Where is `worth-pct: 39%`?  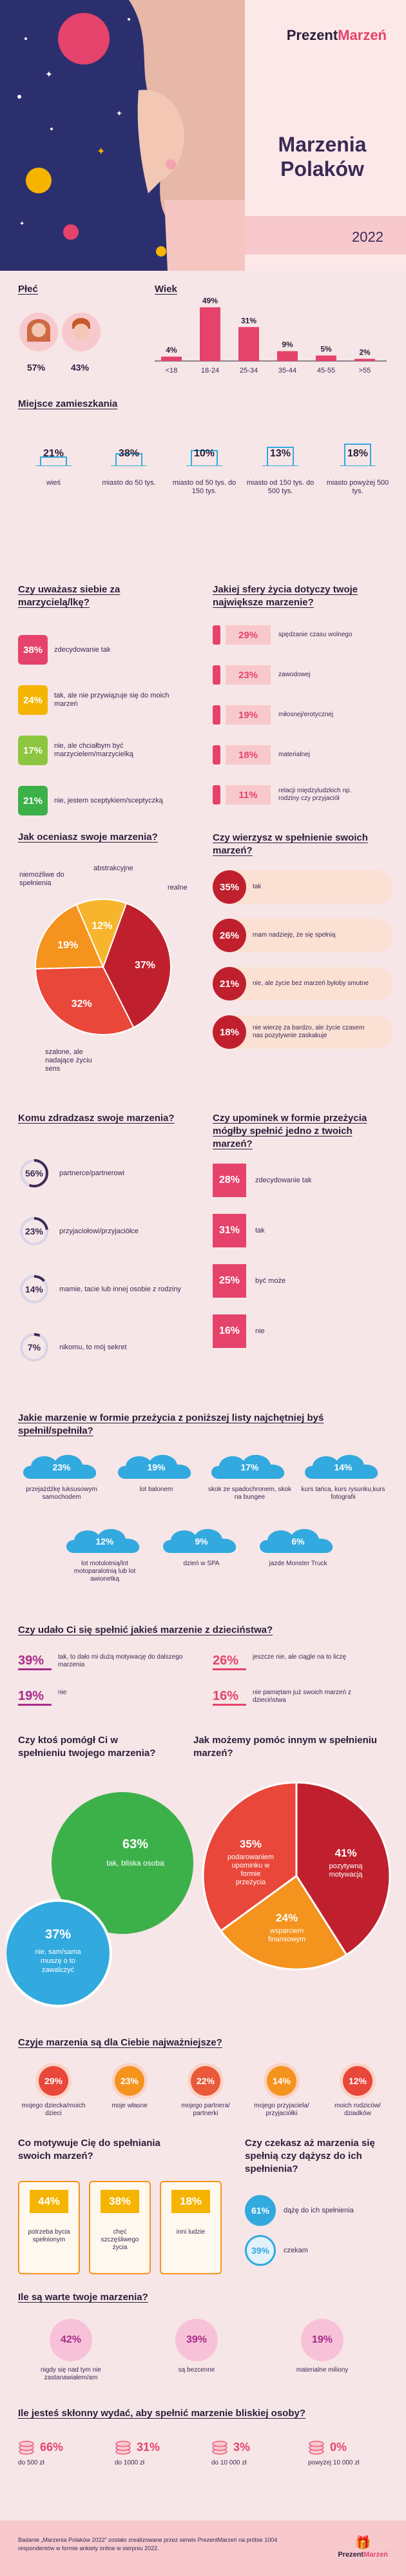
worth-pct: 39% is located at coordinates (196, 2340).